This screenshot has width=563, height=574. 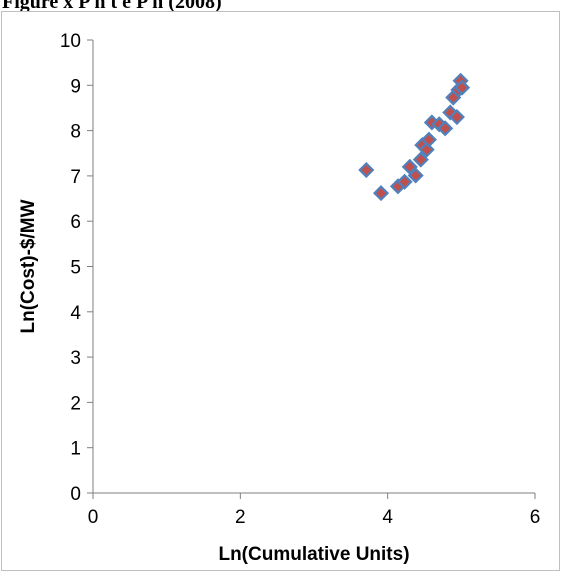 I want to click on y-tick-label: 5, so click(x=75, y=268).